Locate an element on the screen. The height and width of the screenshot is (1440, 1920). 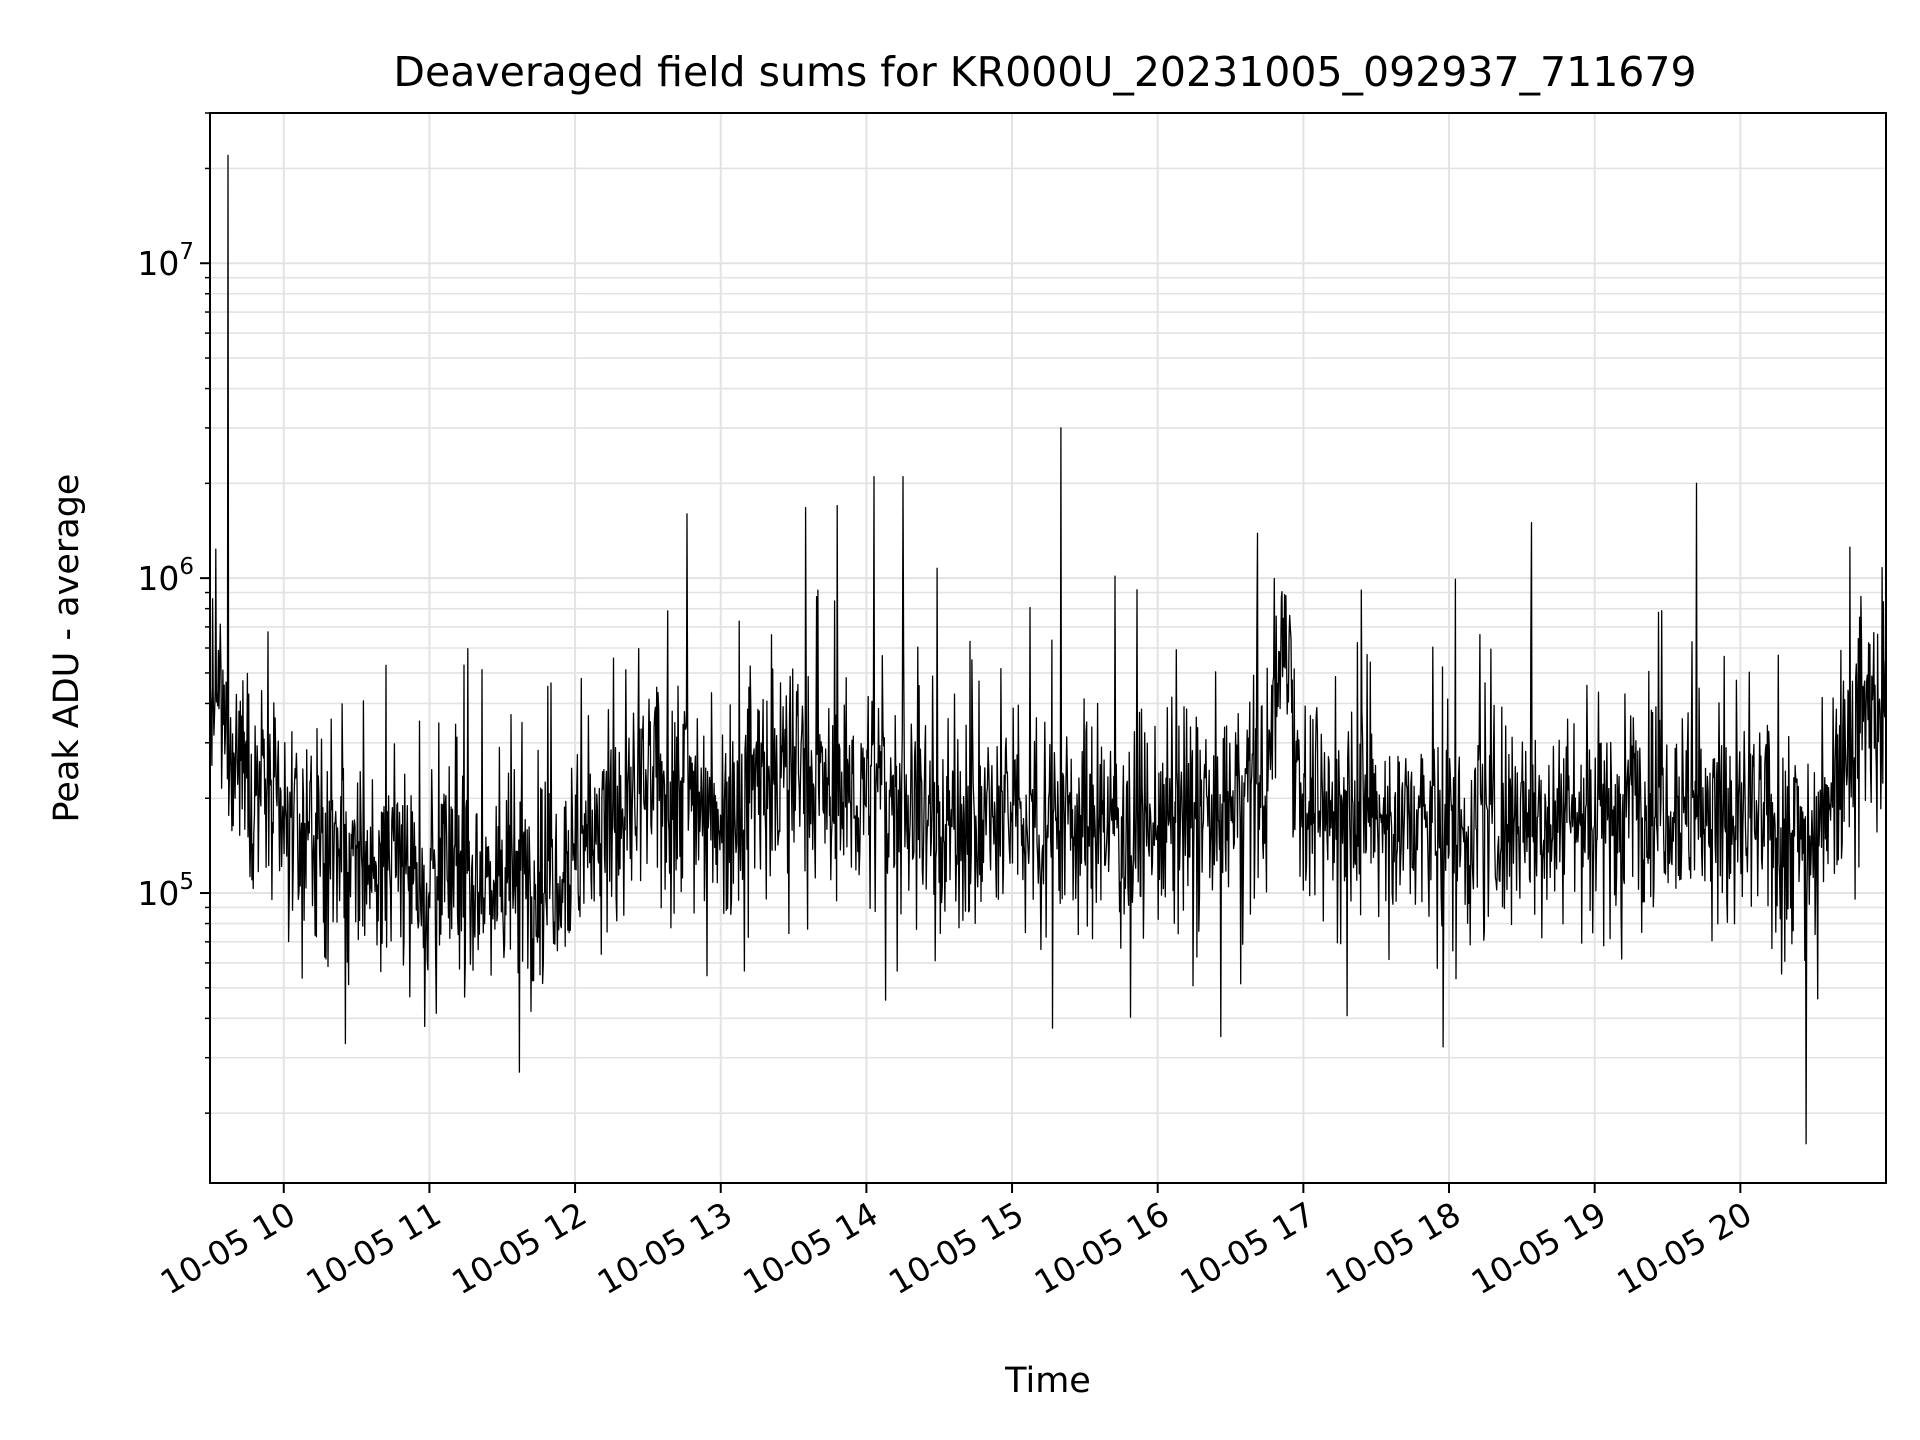
y-axis-label: Peak ADU - average is located at coordinates (67, 648).